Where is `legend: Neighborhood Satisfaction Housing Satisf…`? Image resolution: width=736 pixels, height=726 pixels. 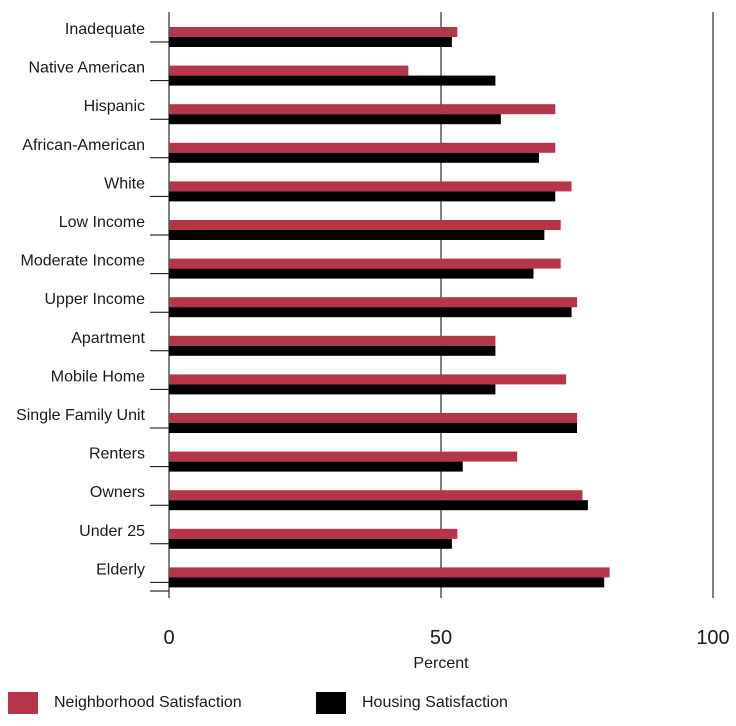
legend: Neighborhood Satisfaction Housing Satisf… is located at coordinates (368, 707).